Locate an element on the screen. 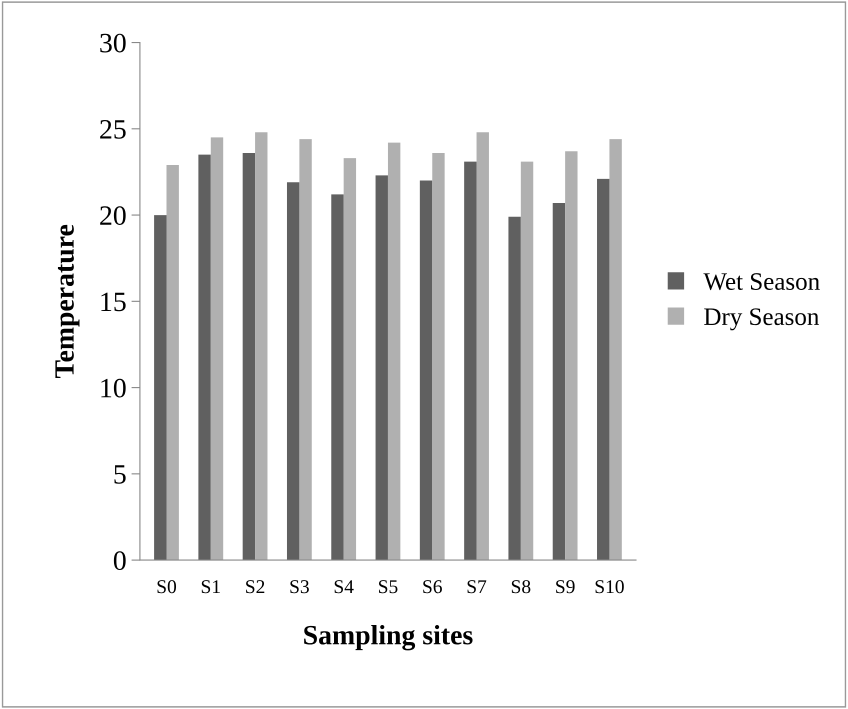 This screenshot has height=709, width=848. x-tick-label: S1 is located at coordinates (211, 587).